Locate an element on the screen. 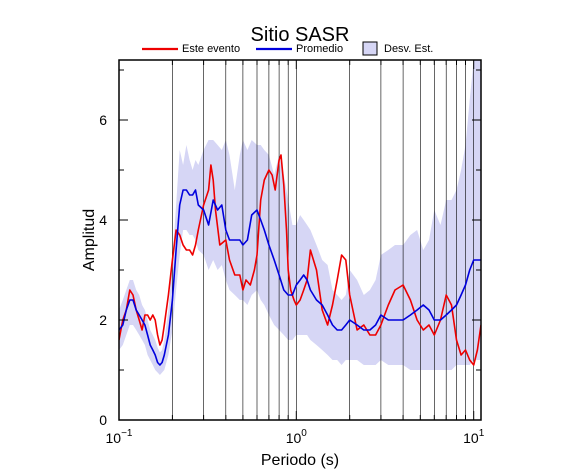 Image resolution: width=586 pixels, height=475 pixels. y-tick-label-3: 6 is located at coordinates (103, 120).